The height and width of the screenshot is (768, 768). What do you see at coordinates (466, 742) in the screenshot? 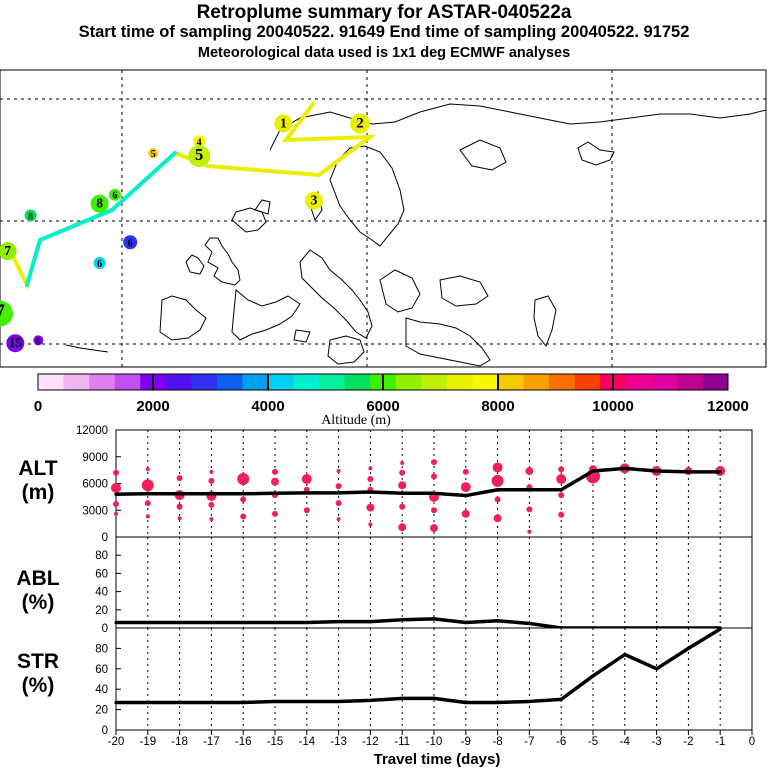
I see `x-tick-label: -9` at bounding box center [466, 742].